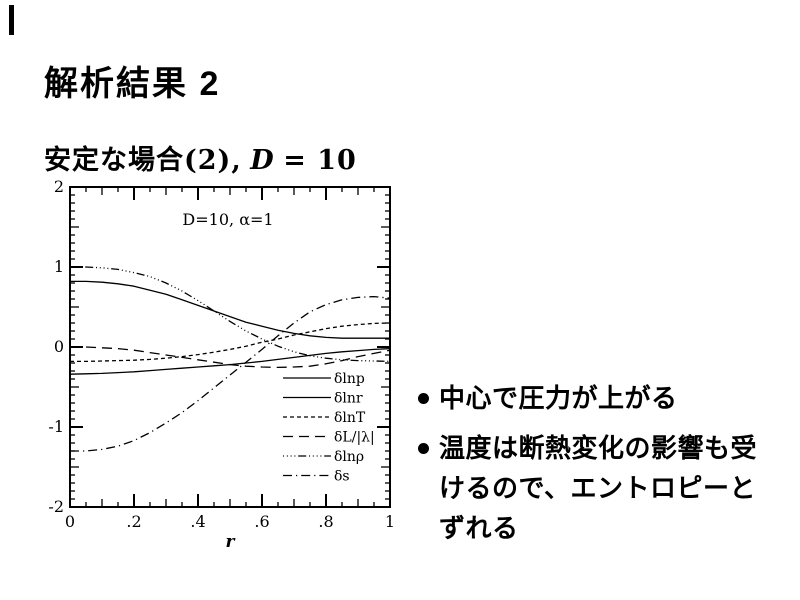 The height and width of the screenshot is (600, 800). I want to click on x-tick-label: .6, so click(261, 521).